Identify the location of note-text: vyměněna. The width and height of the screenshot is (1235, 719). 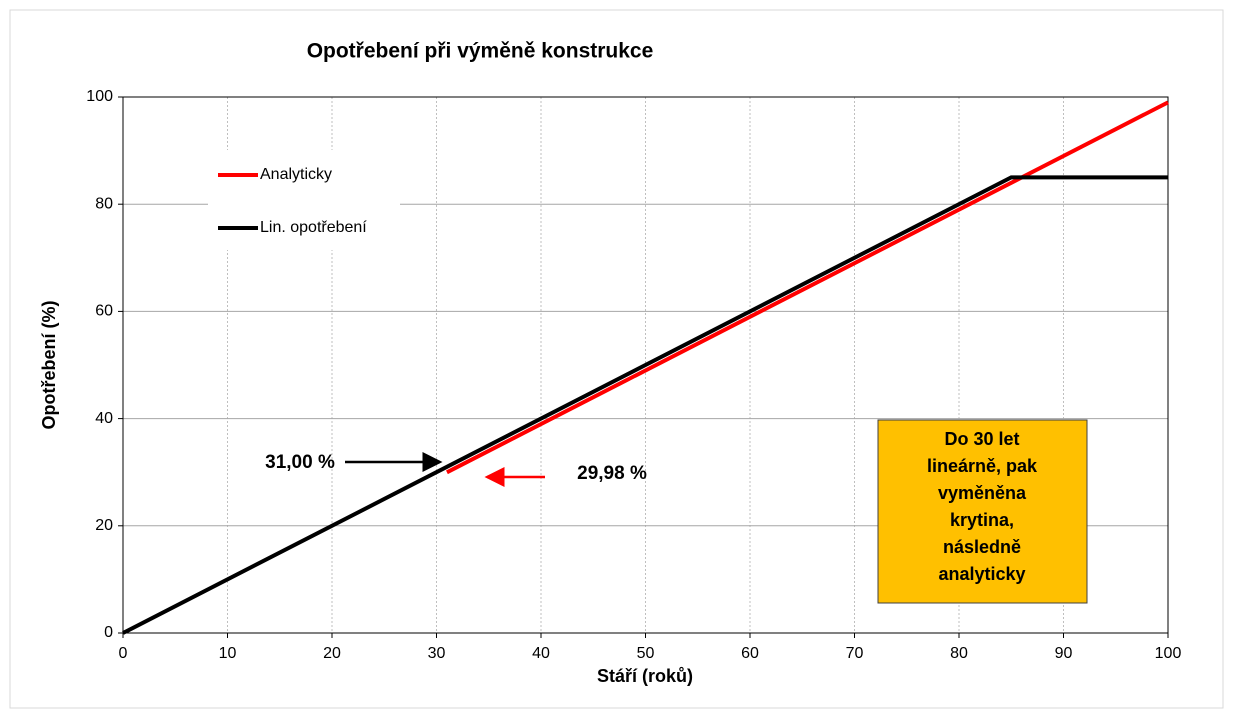
(982, 493).